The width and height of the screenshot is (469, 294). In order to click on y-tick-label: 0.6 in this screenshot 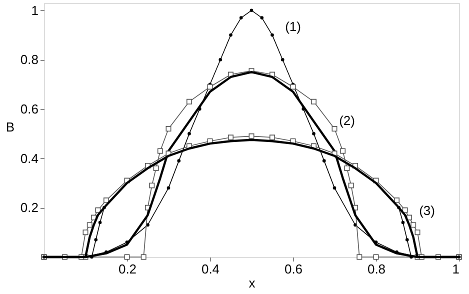, I will do `click(29, 109)`.